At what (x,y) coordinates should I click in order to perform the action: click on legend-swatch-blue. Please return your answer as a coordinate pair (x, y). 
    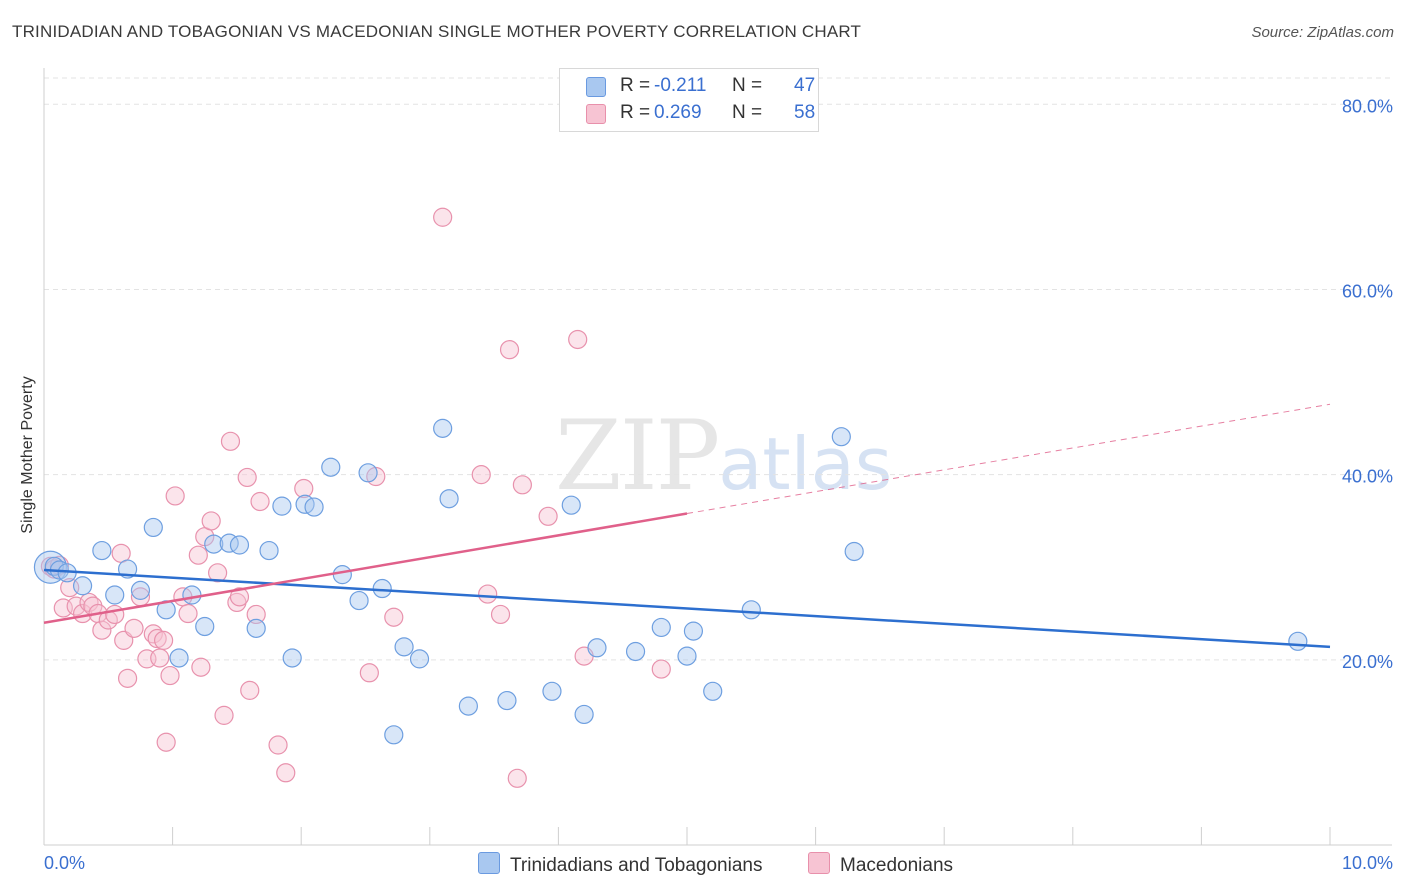
    Looking at the image, I should click on (596, 87).